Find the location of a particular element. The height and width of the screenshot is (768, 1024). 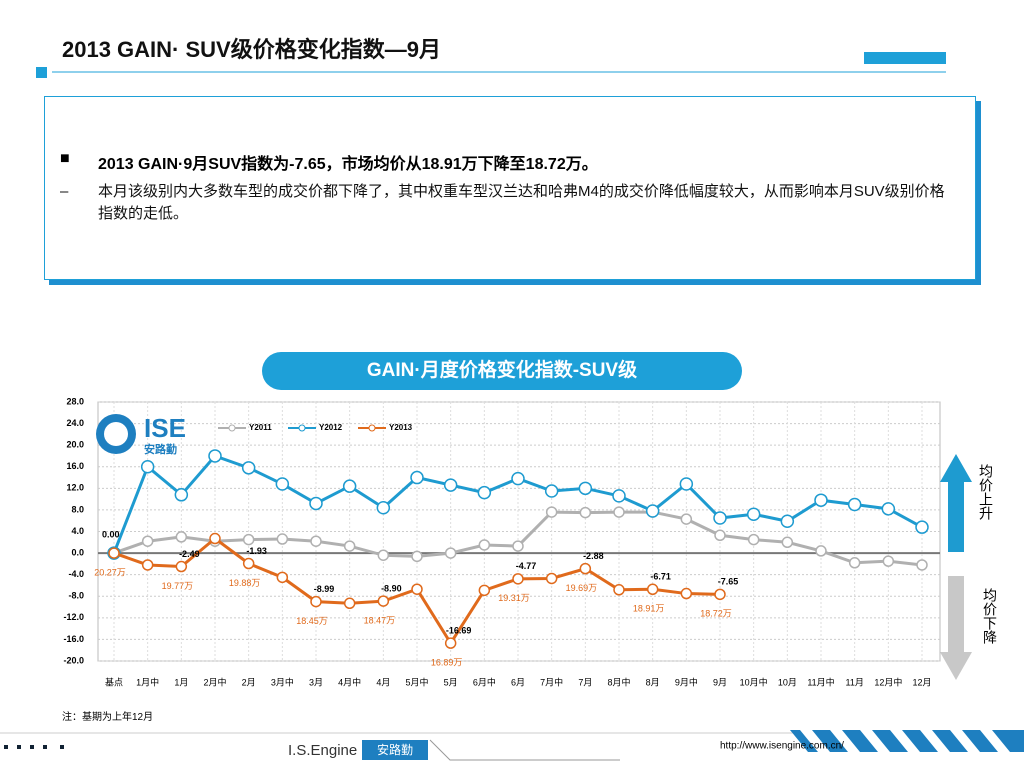

x-tick-label: 基点 is located at coordinates (114, 681).